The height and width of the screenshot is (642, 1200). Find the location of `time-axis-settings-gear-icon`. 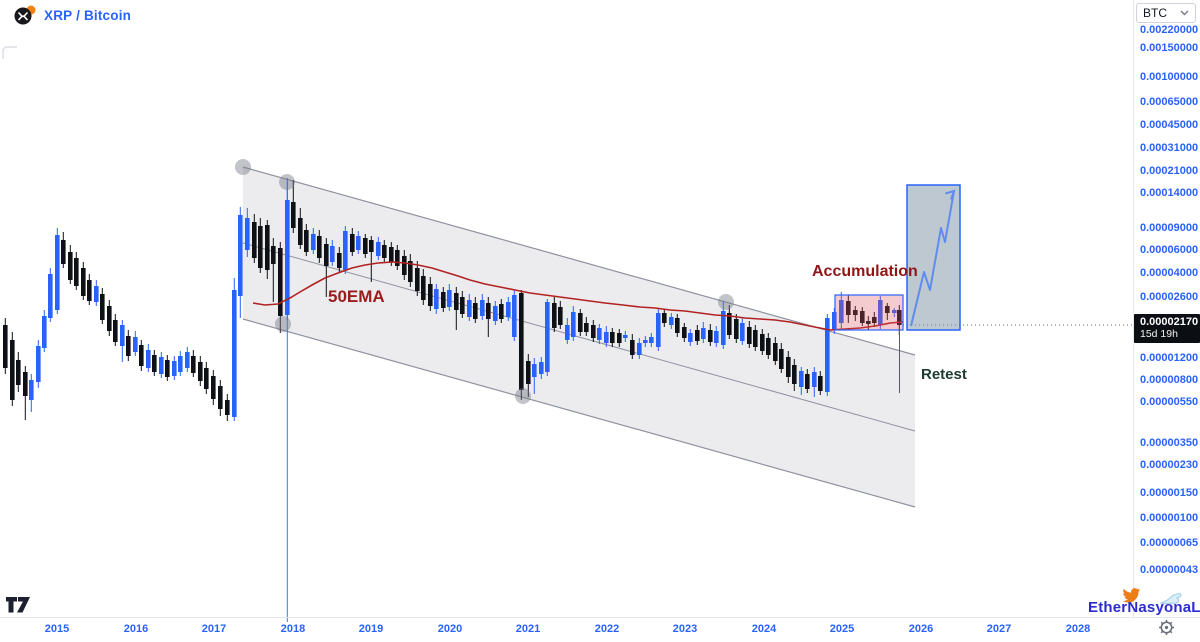

time-axis-settings-gear-icon is located at coordinates (1166, 630).